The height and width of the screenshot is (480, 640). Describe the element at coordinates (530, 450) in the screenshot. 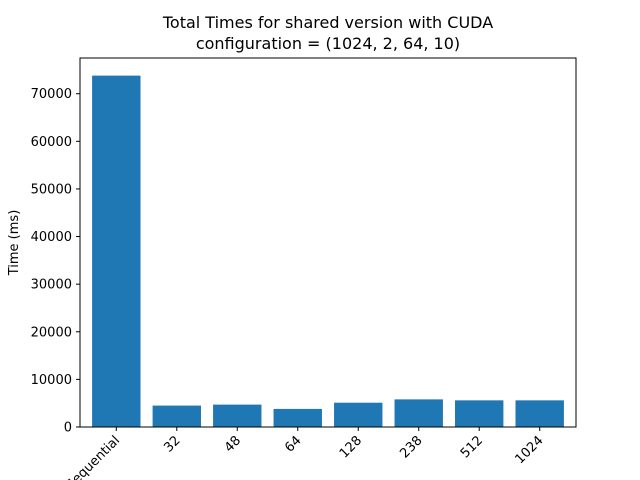

I see `x-tick-label: 1024` at that location.